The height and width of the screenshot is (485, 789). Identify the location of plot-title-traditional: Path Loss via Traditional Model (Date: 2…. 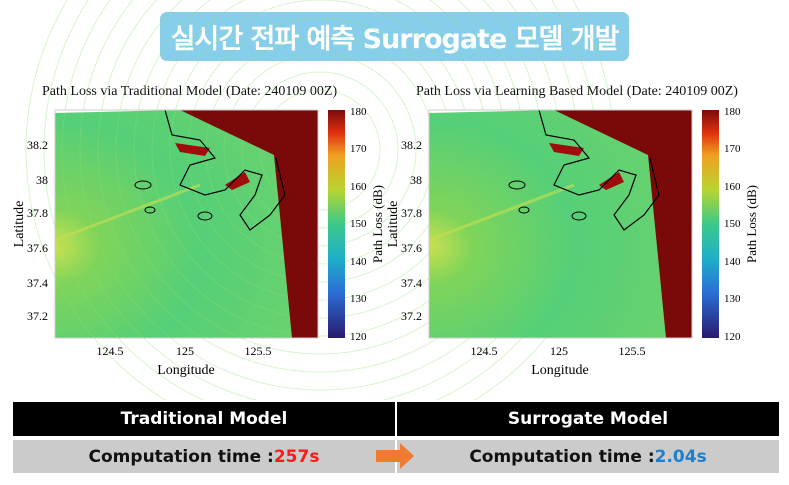
(190, 91).